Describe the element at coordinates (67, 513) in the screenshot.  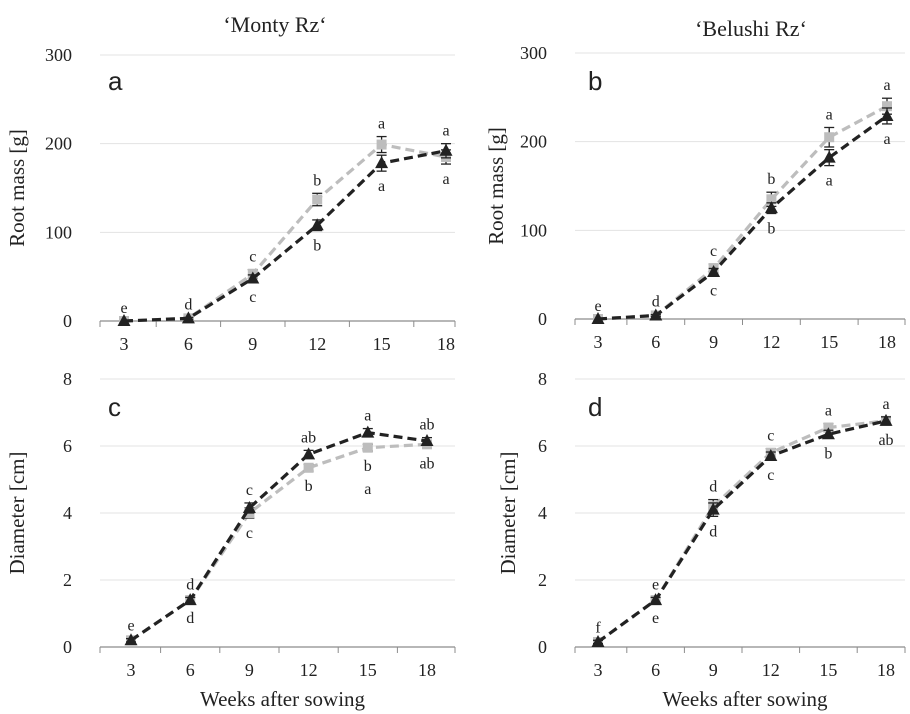
I see `y-tick-label: 4` at that location.